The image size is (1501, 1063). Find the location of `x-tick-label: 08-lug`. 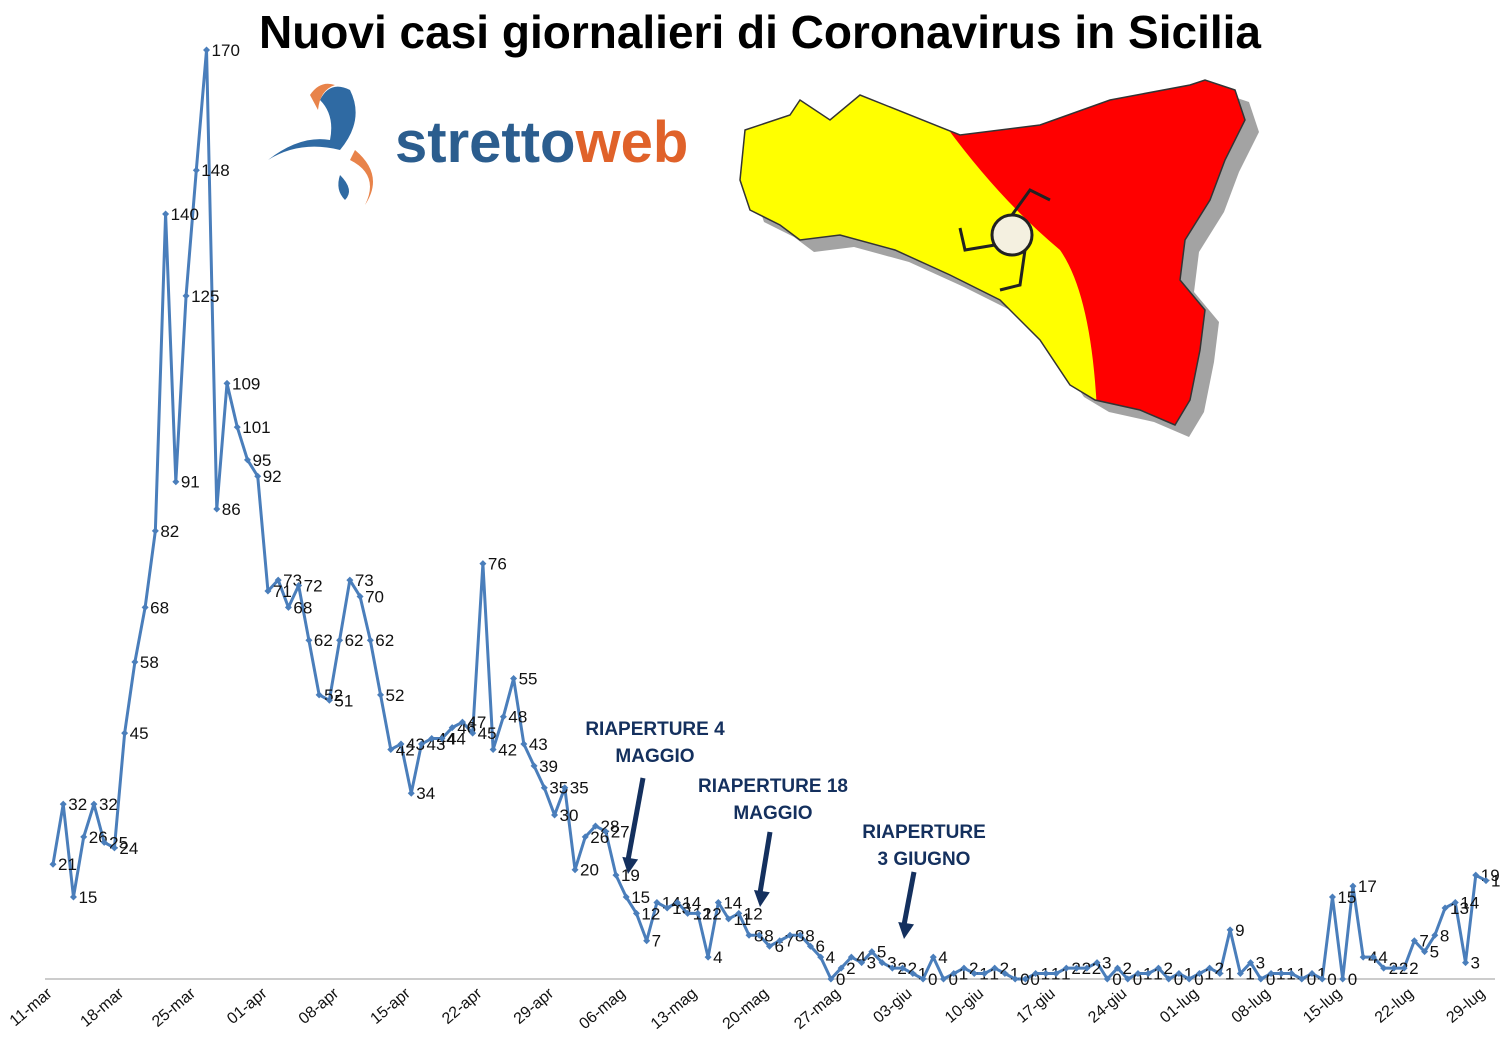

x-tick-label: 08-lug is located at coordinates (1251, 1006).